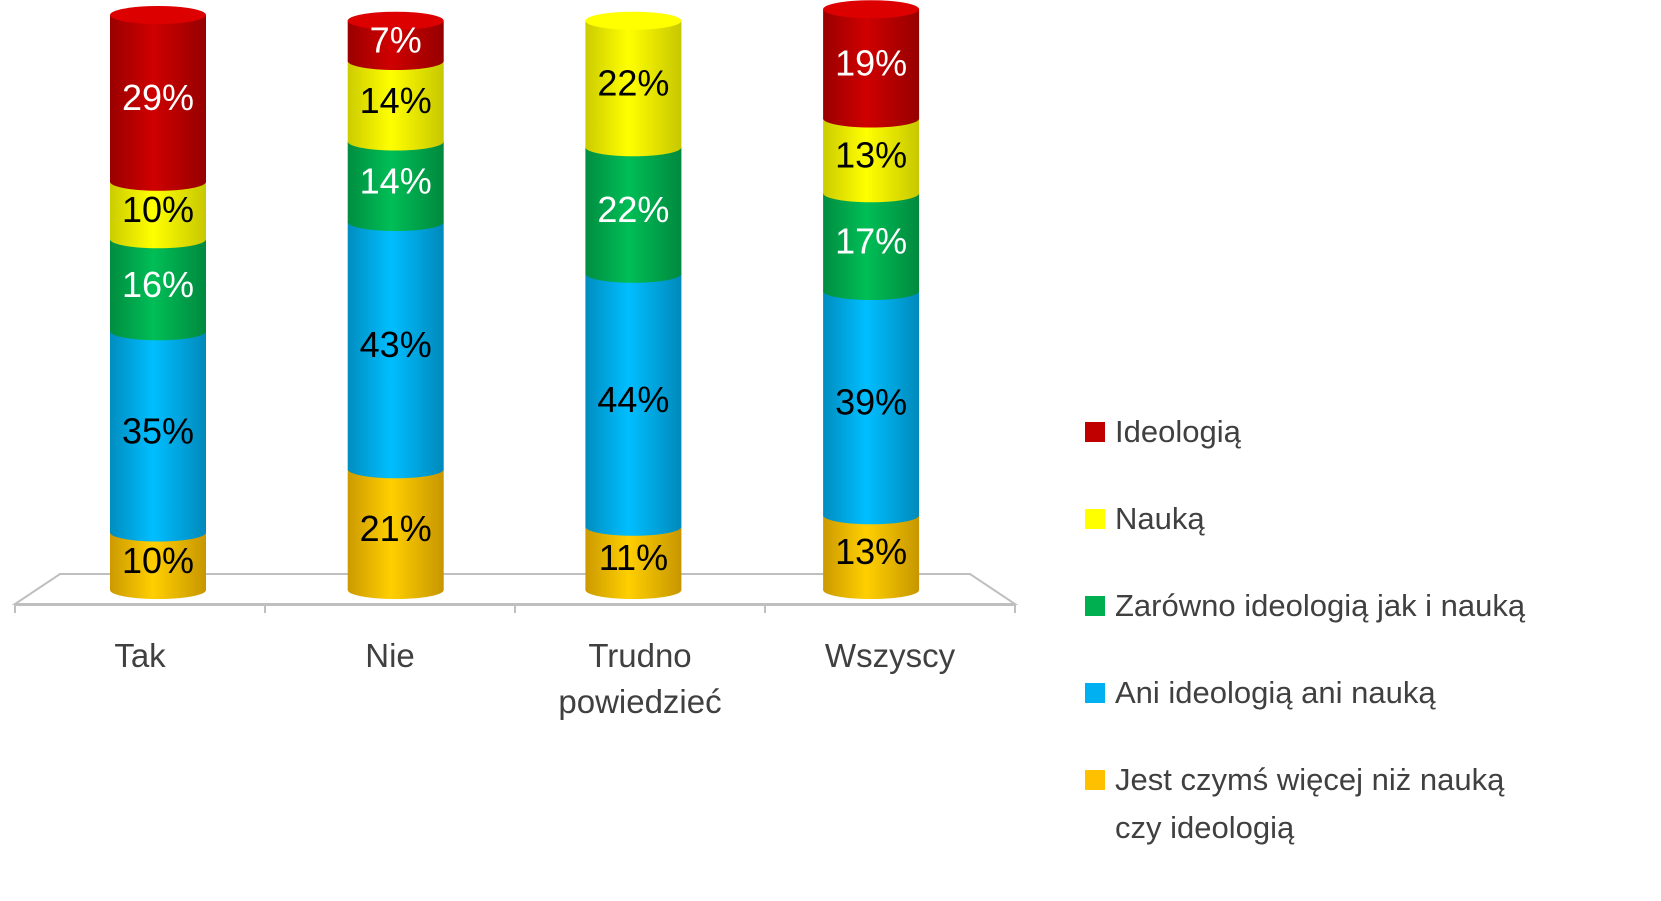  I want to click on legend-entry: Ideologią, so click(1320, 432).